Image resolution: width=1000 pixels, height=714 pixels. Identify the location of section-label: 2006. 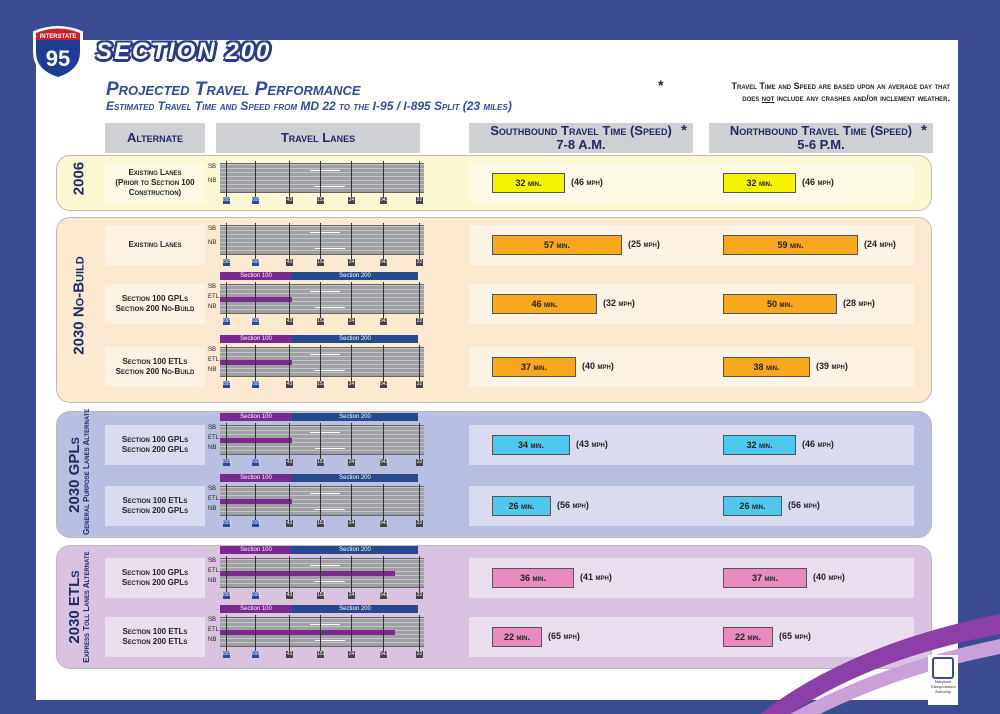
(79, 178).